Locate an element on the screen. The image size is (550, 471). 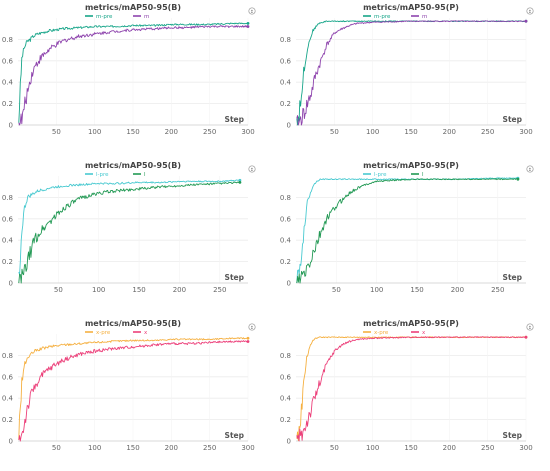
legend-label: l-pre is located at coordinates (102, 175).